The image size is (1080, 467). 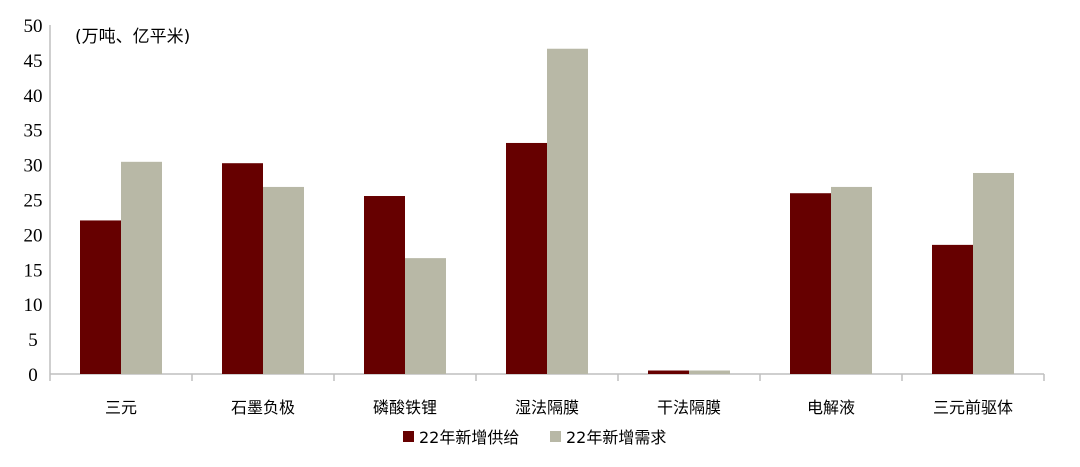 I want to click on y-tick-label: 35, so click(x=33, y=131).